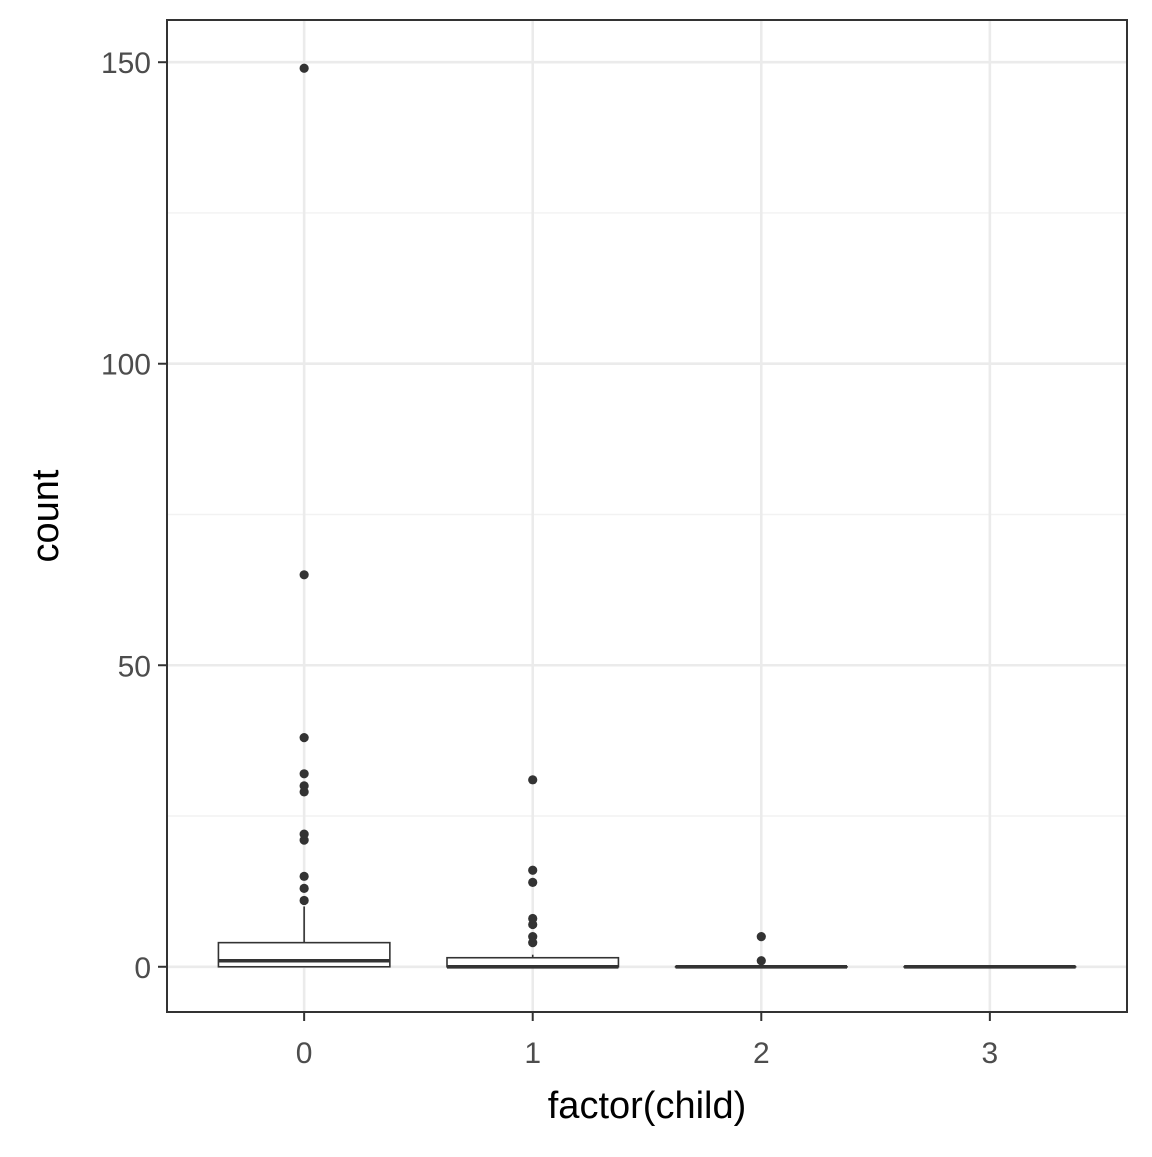 The height and width of the screenshot is (1157, 1152). Describe the element at coordinates (126, 63) in the screenshot. I see `y-tick-label: 150` at that location.